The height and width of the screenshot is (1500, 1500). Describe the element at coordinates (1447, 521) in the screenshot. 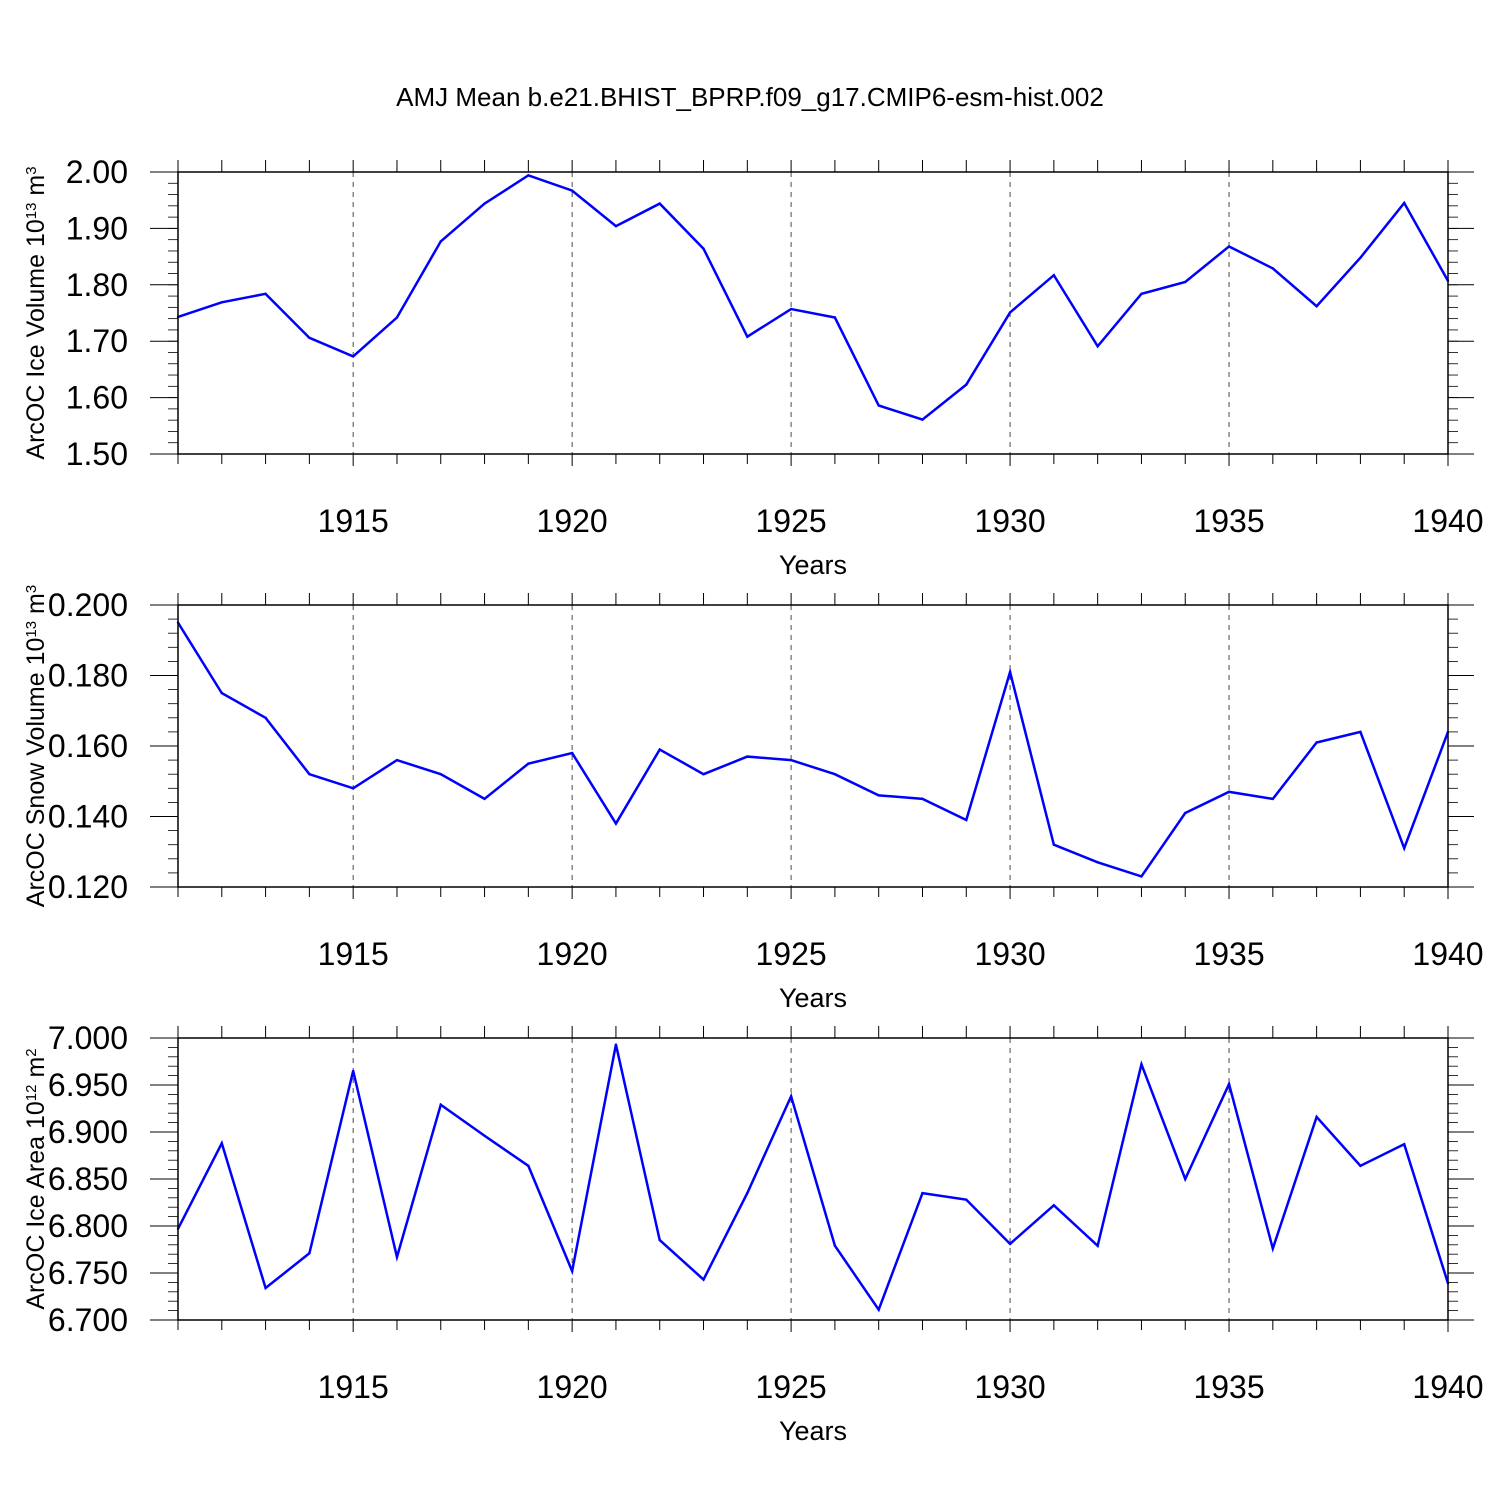

I see `chart-ice-volume-x-tick-label: 1940` at that location.